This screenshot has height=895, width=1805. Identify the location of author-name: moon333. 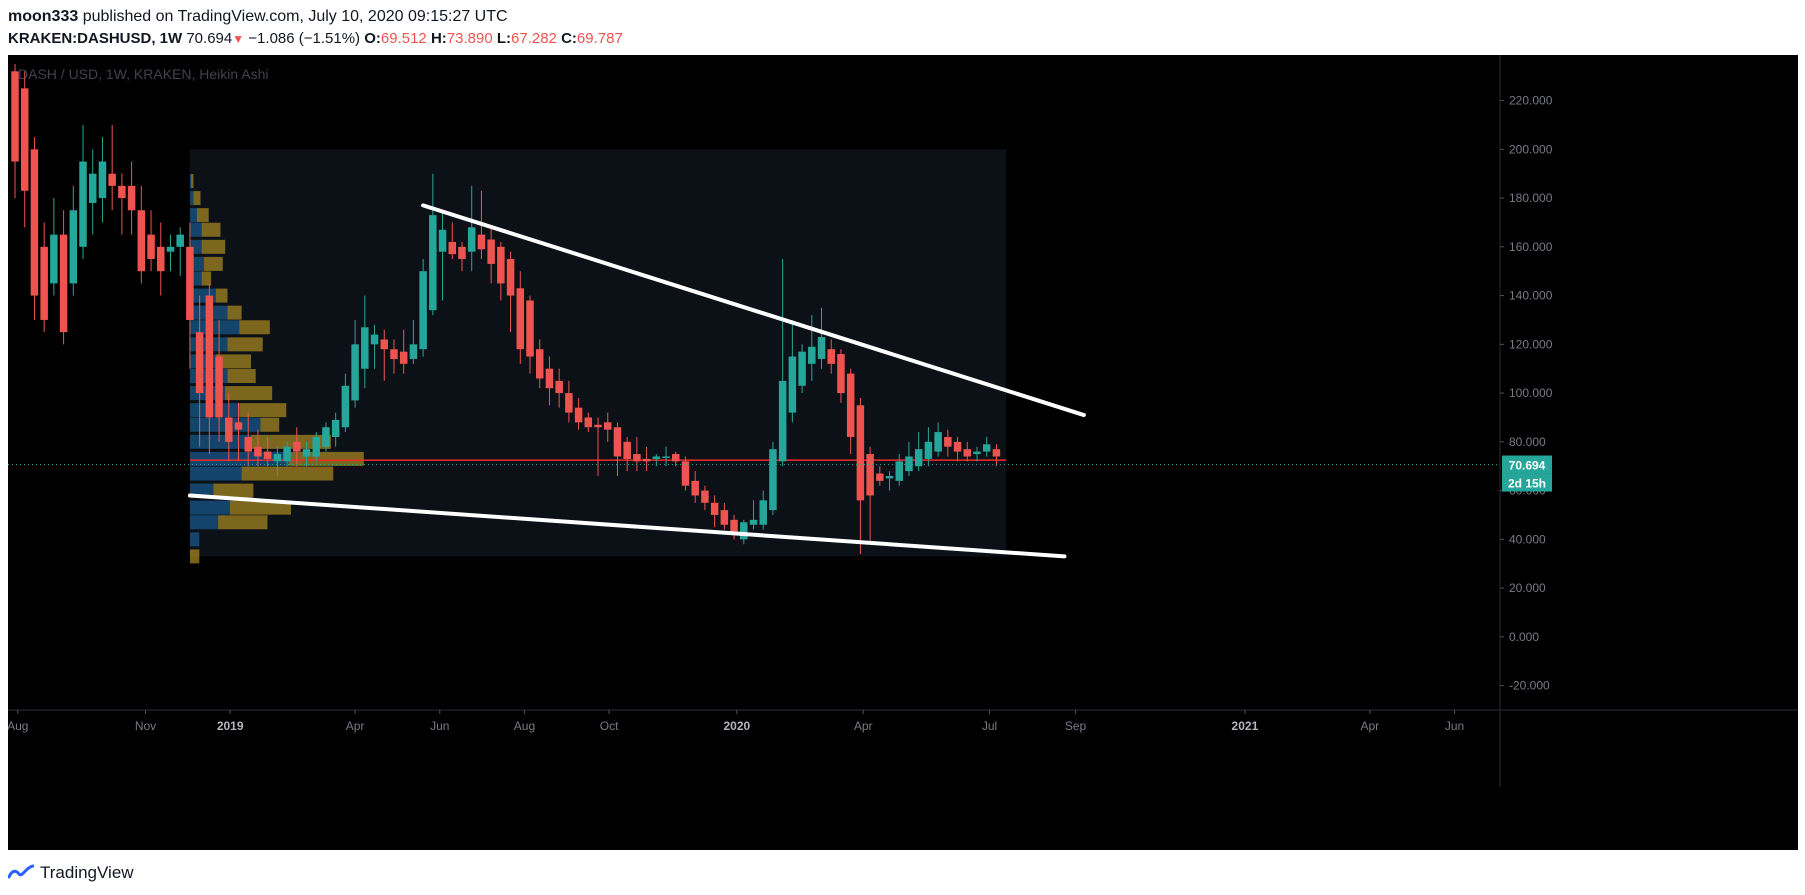
(43, 16).